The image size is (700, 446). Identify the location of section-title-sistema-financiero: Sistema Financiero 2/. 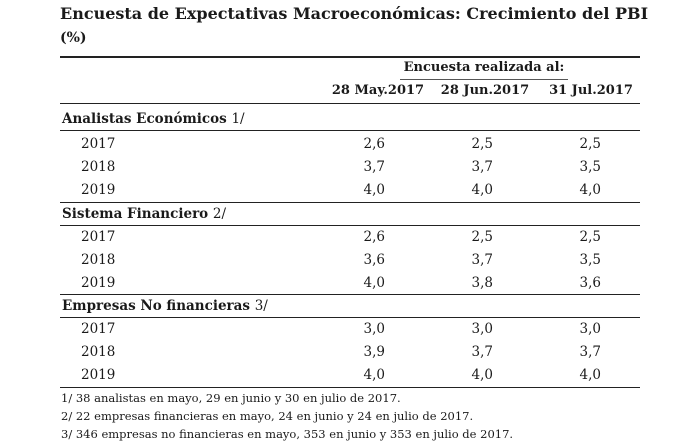
(144, 214).